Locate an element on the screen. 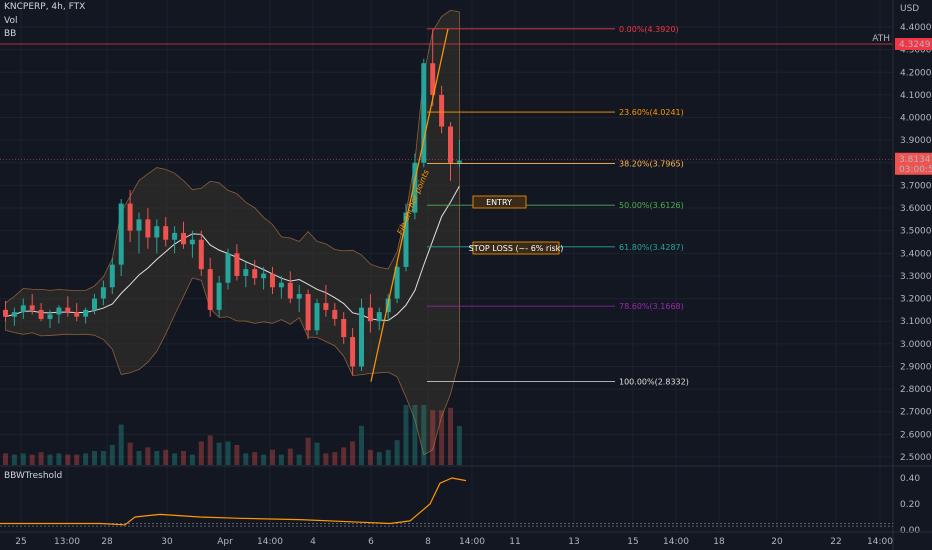 This screenshot has width=932, height=550. ath-price-value: 4.3249 is located at coordinates (915, 45).